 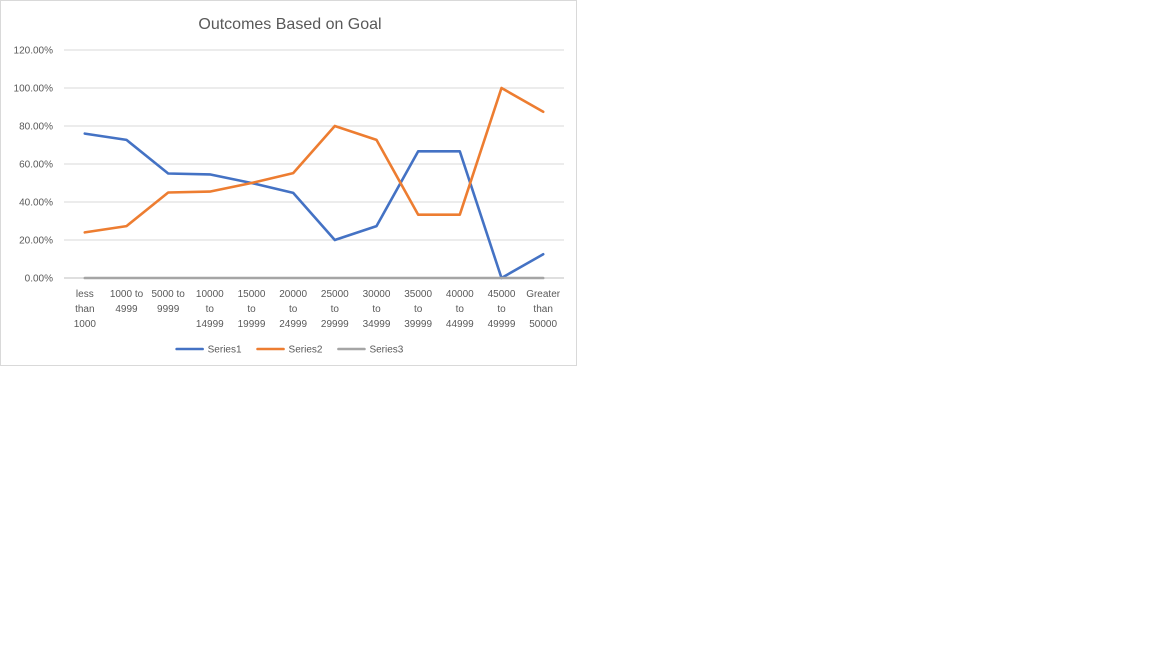 I want to click on x-tick-label: 30000 to 34999, so click(x=377, y=309).